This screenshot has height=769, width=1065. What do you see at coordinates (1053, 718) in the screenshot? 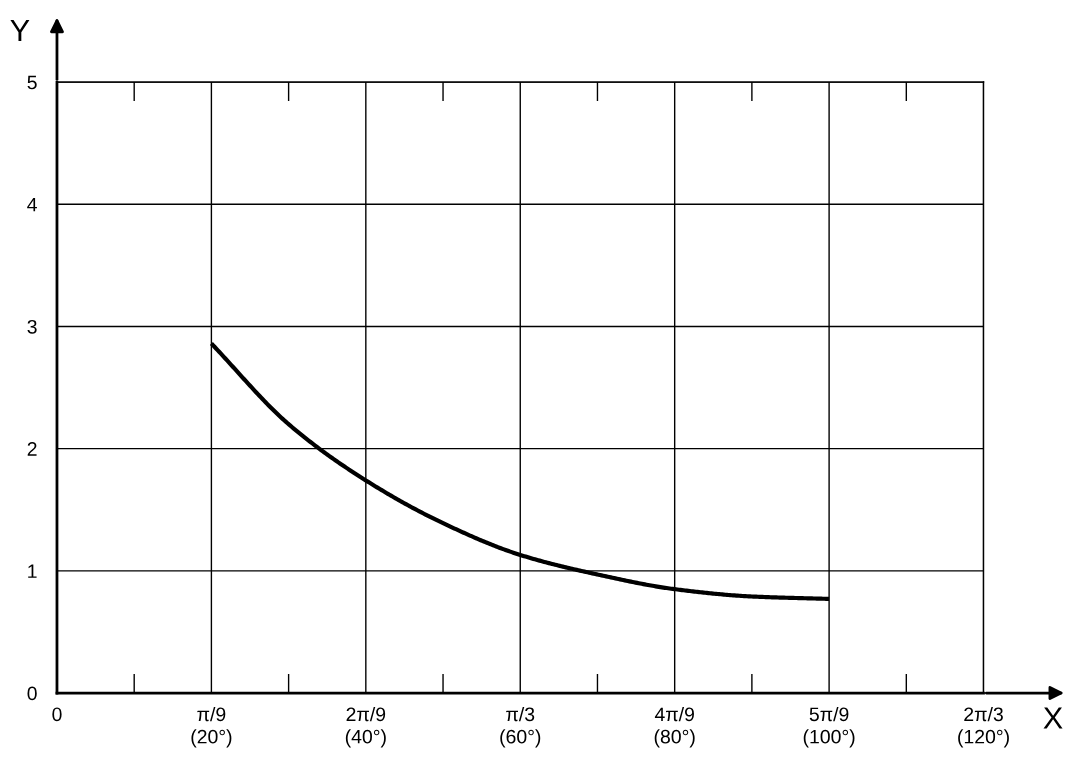
I see `x-axis-title: X` at bounding box center [1053, 718].